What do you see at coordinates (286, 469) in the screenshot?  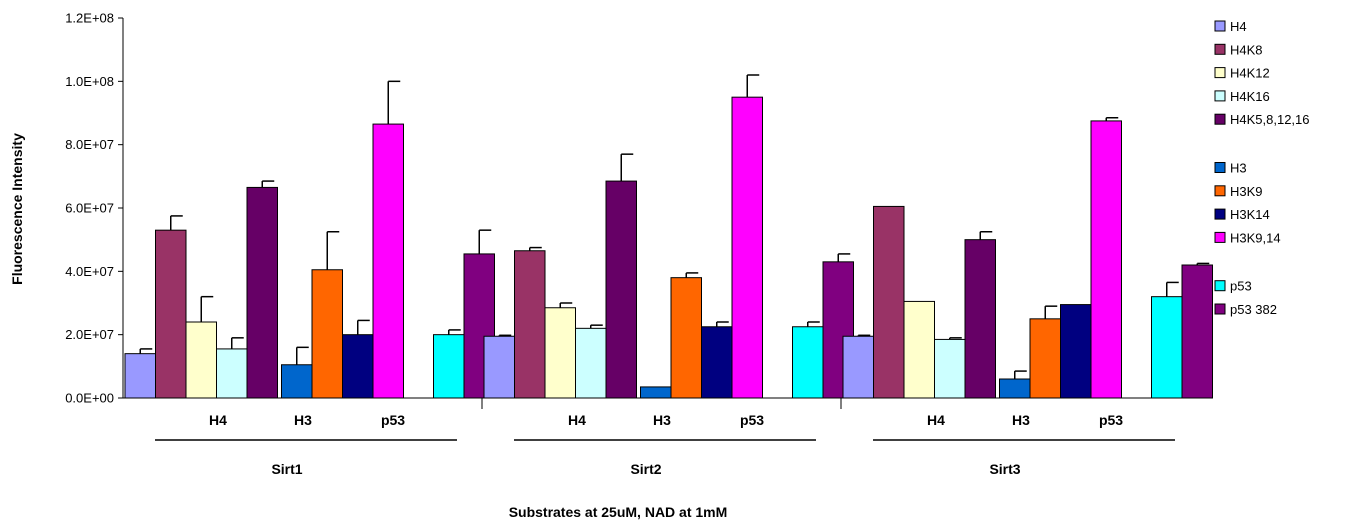 I see `enzyme-label-sirt1: Sirt1` at bounding box center [286, 469].